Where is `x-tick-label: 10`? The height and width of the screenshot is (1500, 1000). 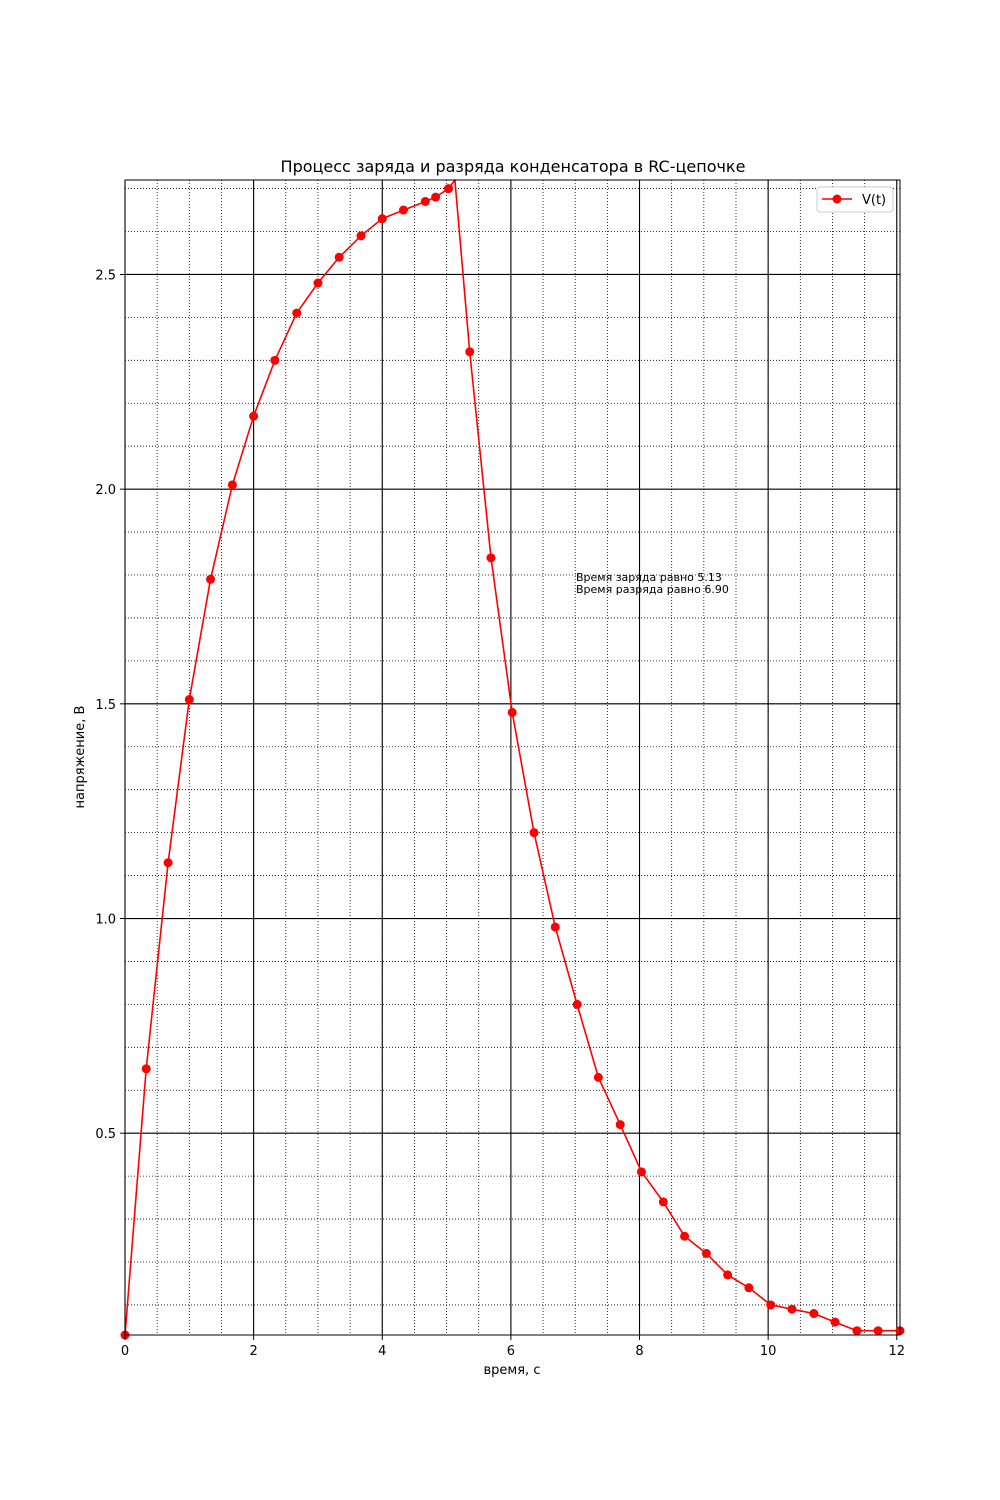
x-tick-label: 10 is located at coordinates (768, 1351).